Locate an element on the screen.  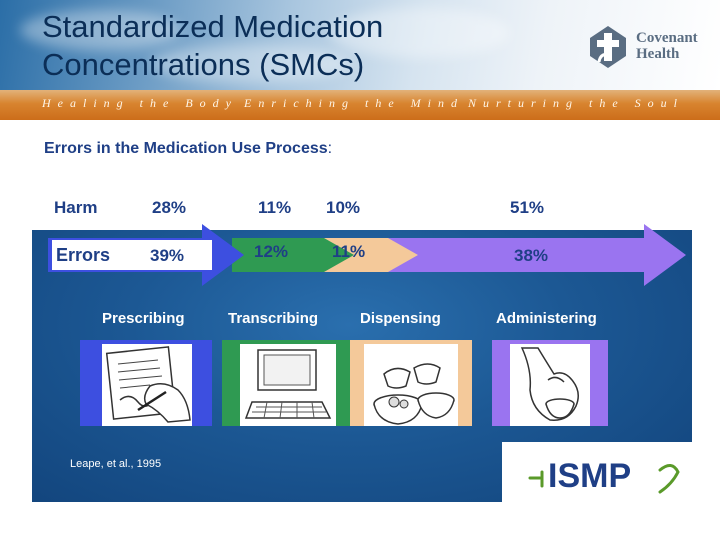
stage-label-transcribing: Transcribing is located at coordinates (273, 318).